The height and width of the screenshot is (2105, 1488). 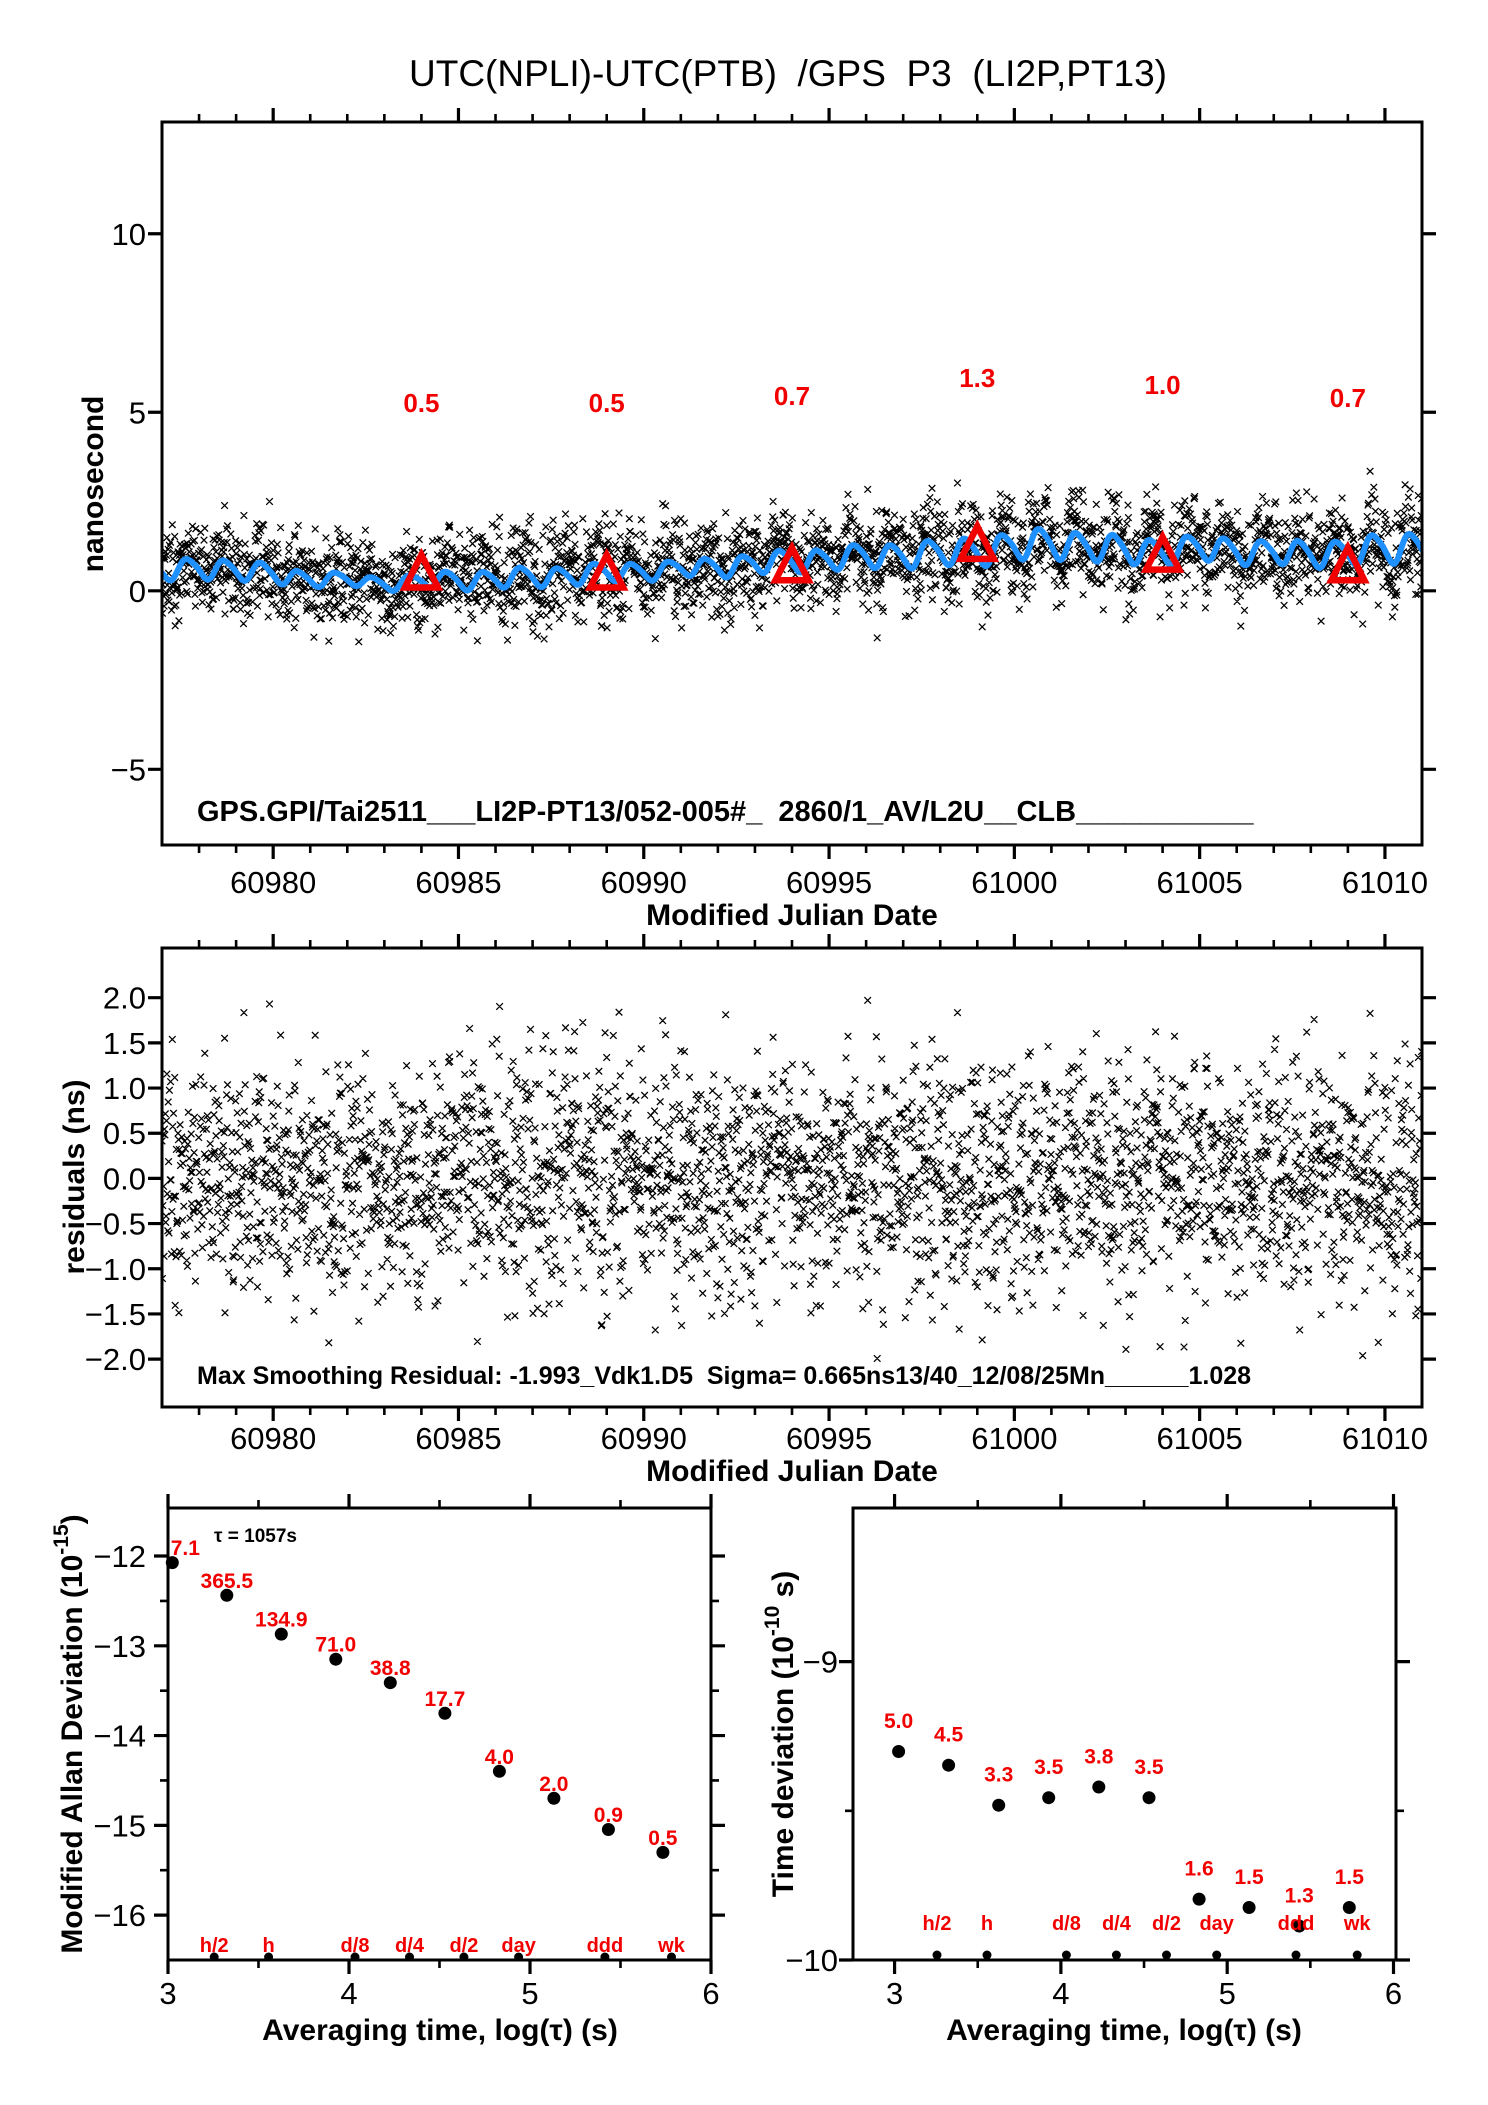 I want to click on tdev-value-label: 5.0, so click(x=898, y=1721).